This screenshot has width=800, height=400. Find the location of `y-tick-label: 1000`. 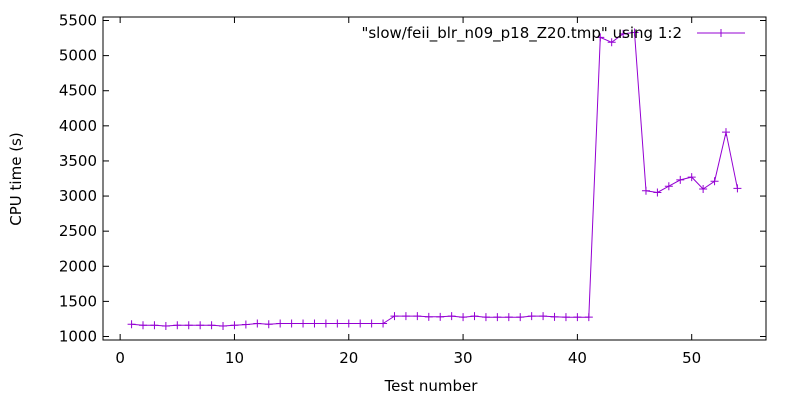

y-tick-label: 1000 is located at coordinates (78, 336).